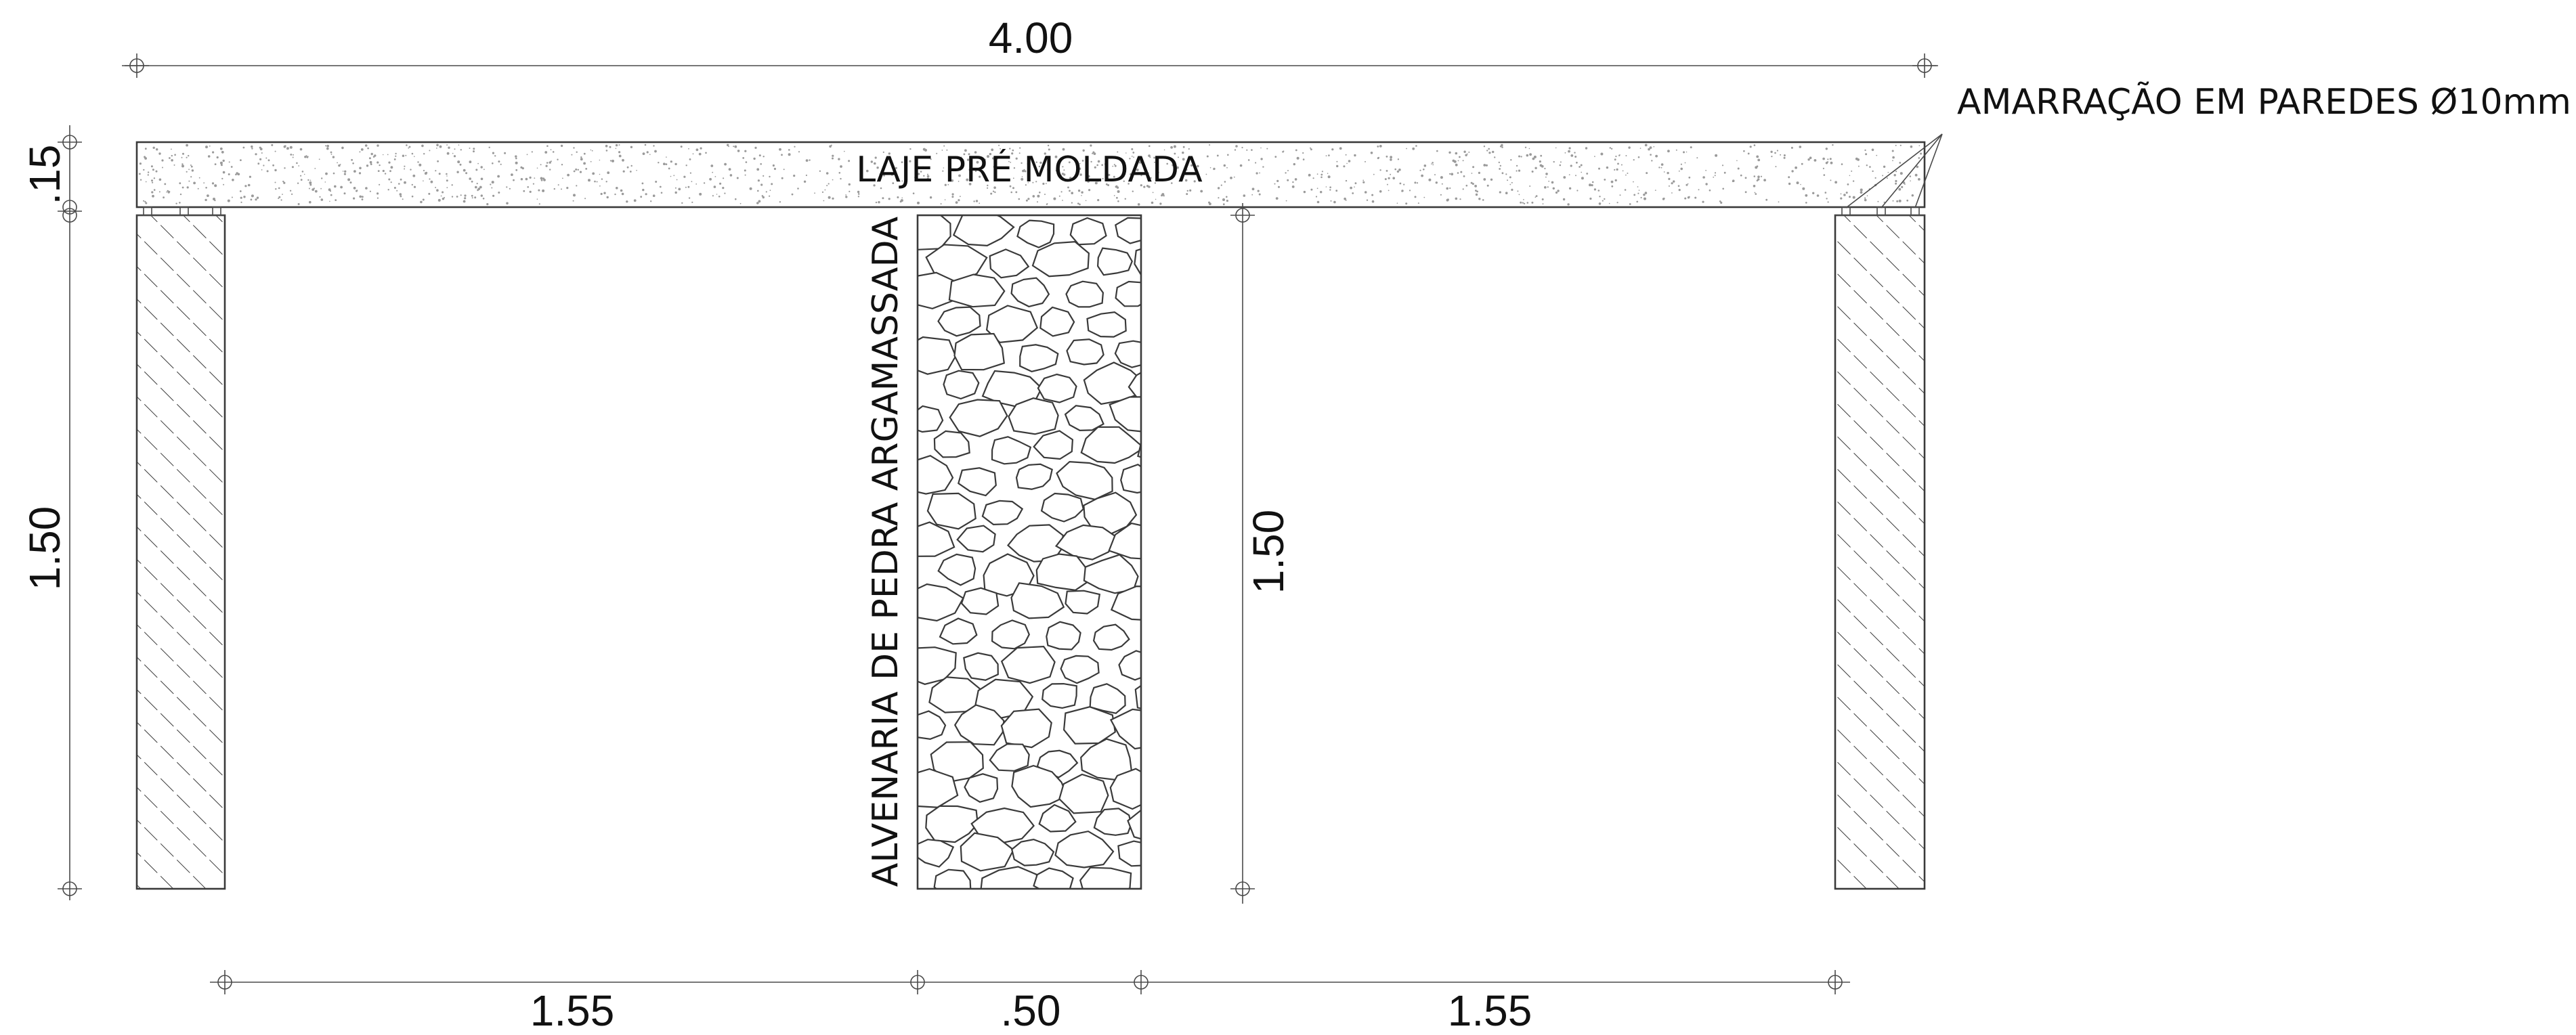  I want to click on stone-texture, so click(1029, 552).